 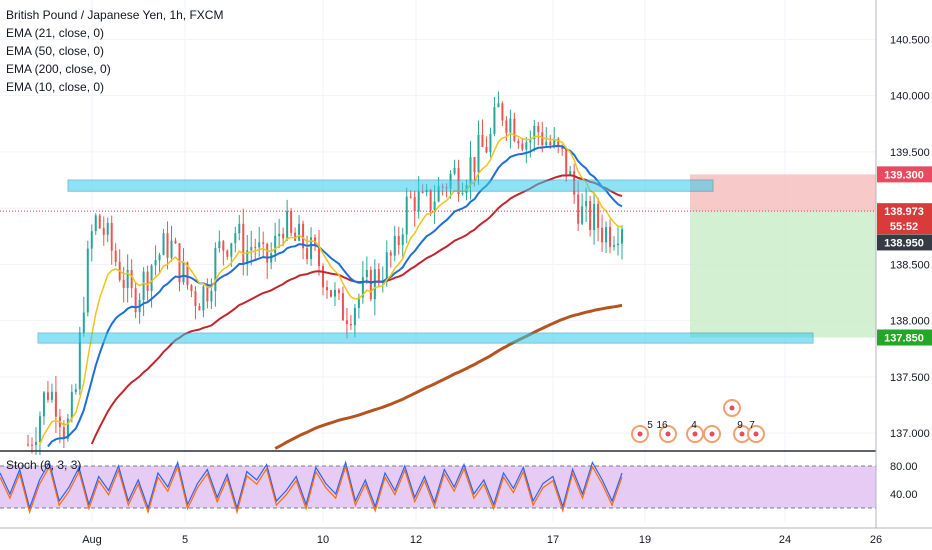 I want to click on bid-price-label: 138.950, so click(x=904, y=243).